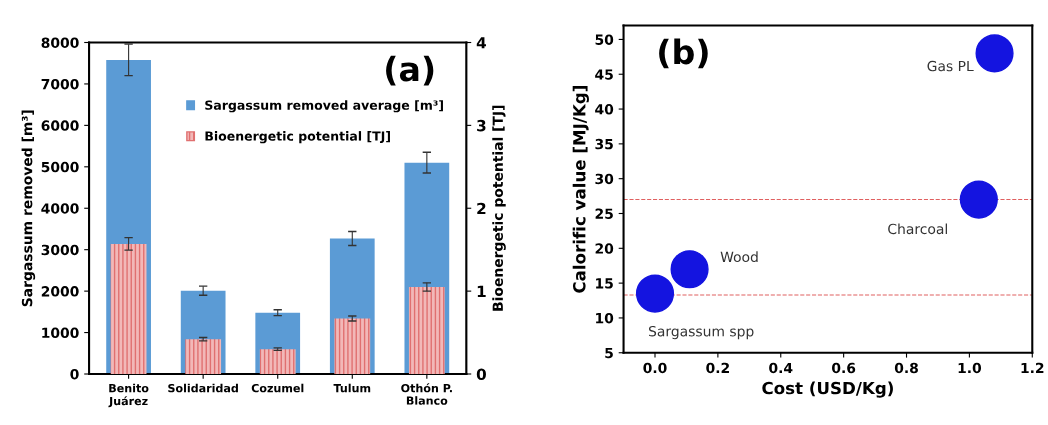  Describe the element at coordinates (481, 43) in the screenshot. I see `y2-tick-label: 4` at that location.